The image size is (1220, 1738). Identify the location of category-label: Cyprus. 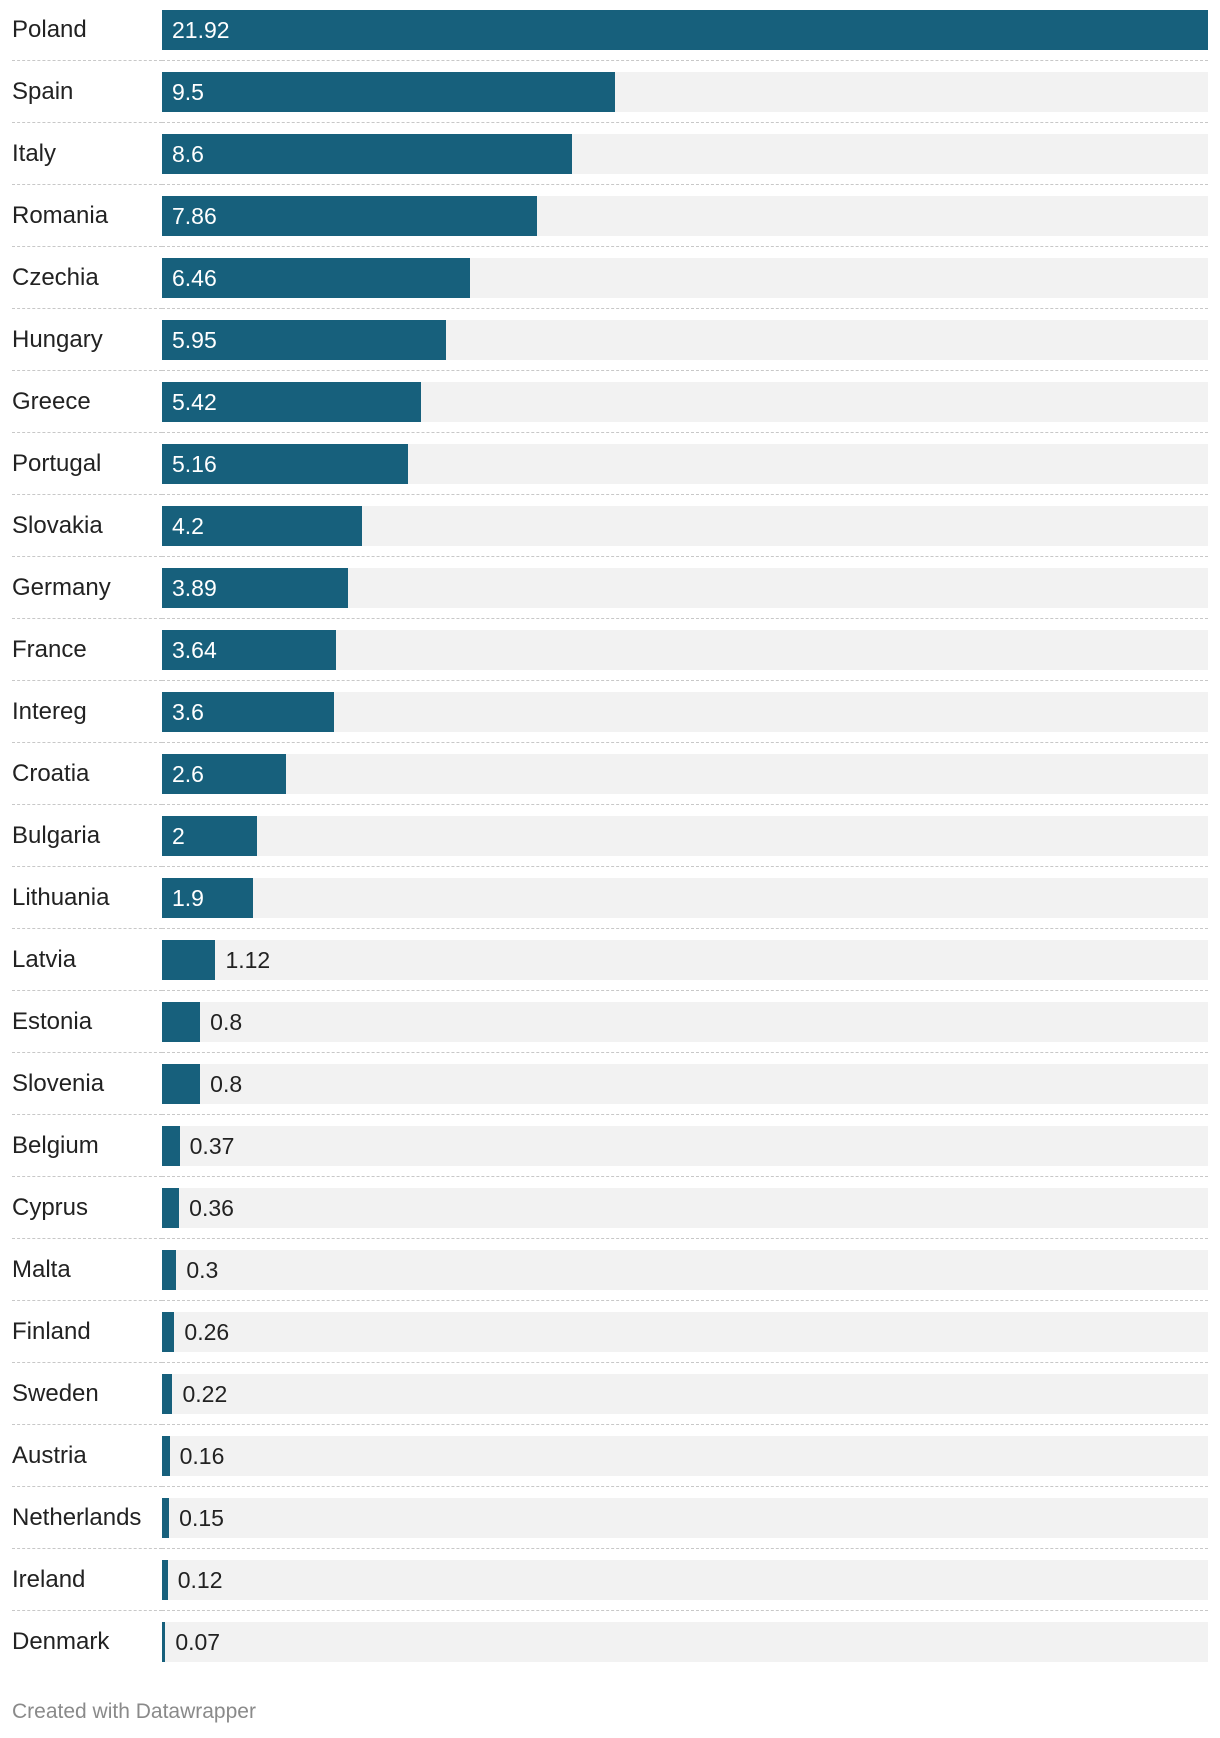
(50, 1207).